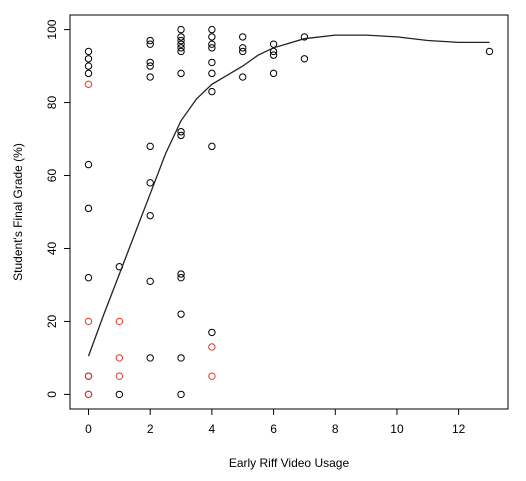 This screenshot has height=481, width=526. What do you see at coordinates (18, 212) in the screenshot?
I see `y-axis-title: Student's Final Grade (%)` at bounding box center [18, 212].